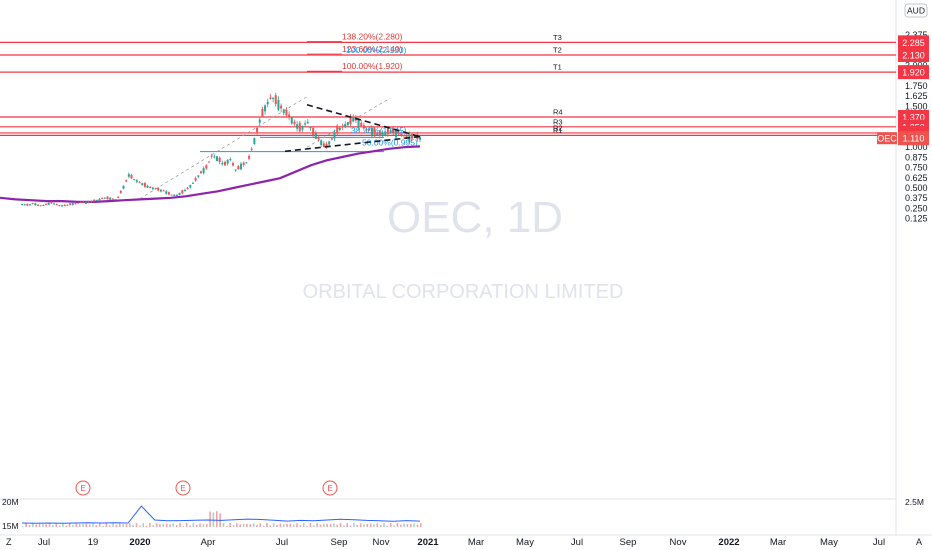  Describe the element at coordinates (903, 138) in the screenshot. I see `price-badges: OEC 1.110` at that location.